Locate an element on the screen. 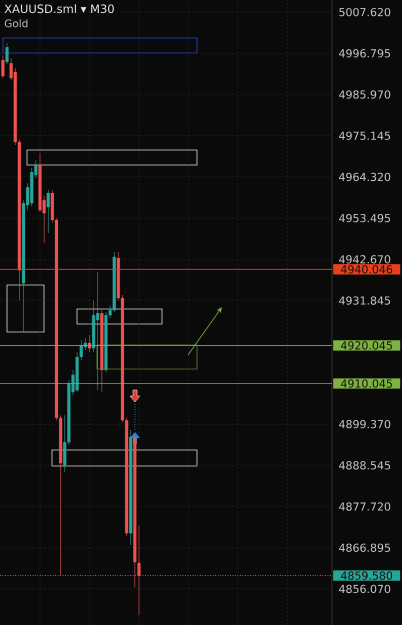 Image resolution: width=402 pixels, height=625 pixels. y-tick-label: 4985.970 is located at coordinates (364, 94).